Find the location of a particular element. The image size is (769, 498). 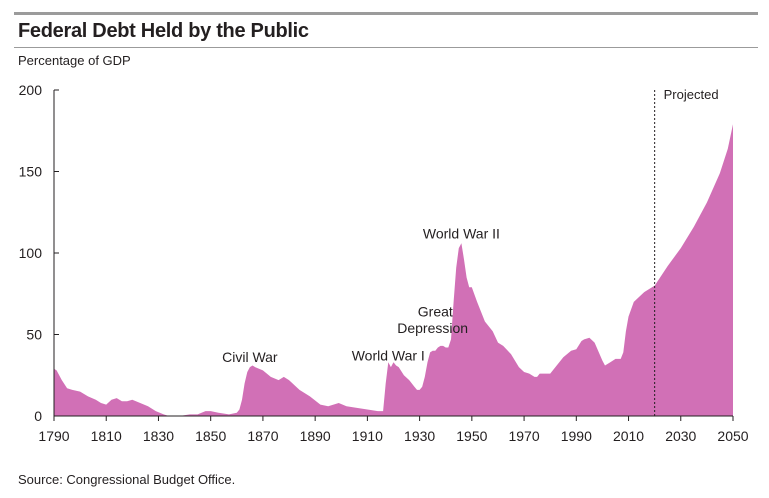

x-tick-label: 1850 is located at coordinates (210, 436).